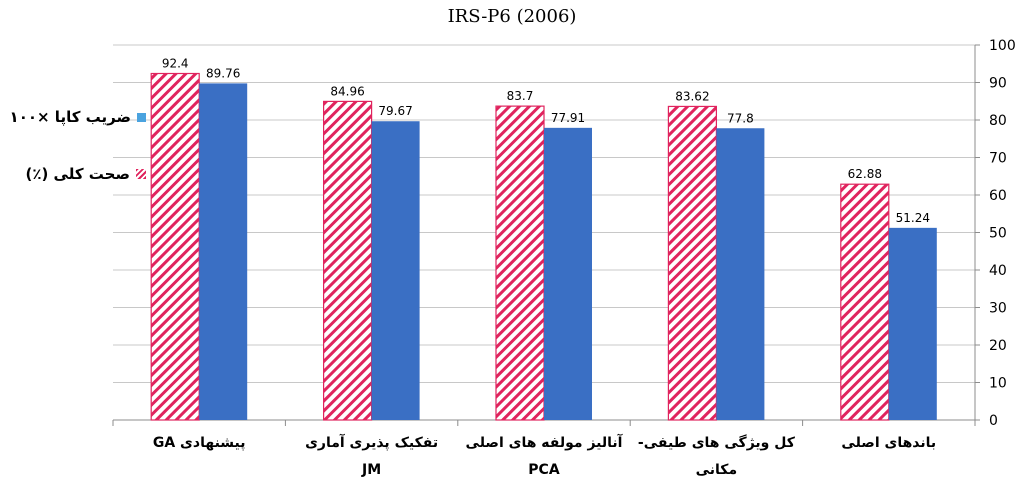 The image size is (1024, 494). Describe the element at coordinates (998, 346) in the screenshot. I see `y-tick-label: 20` at that location.